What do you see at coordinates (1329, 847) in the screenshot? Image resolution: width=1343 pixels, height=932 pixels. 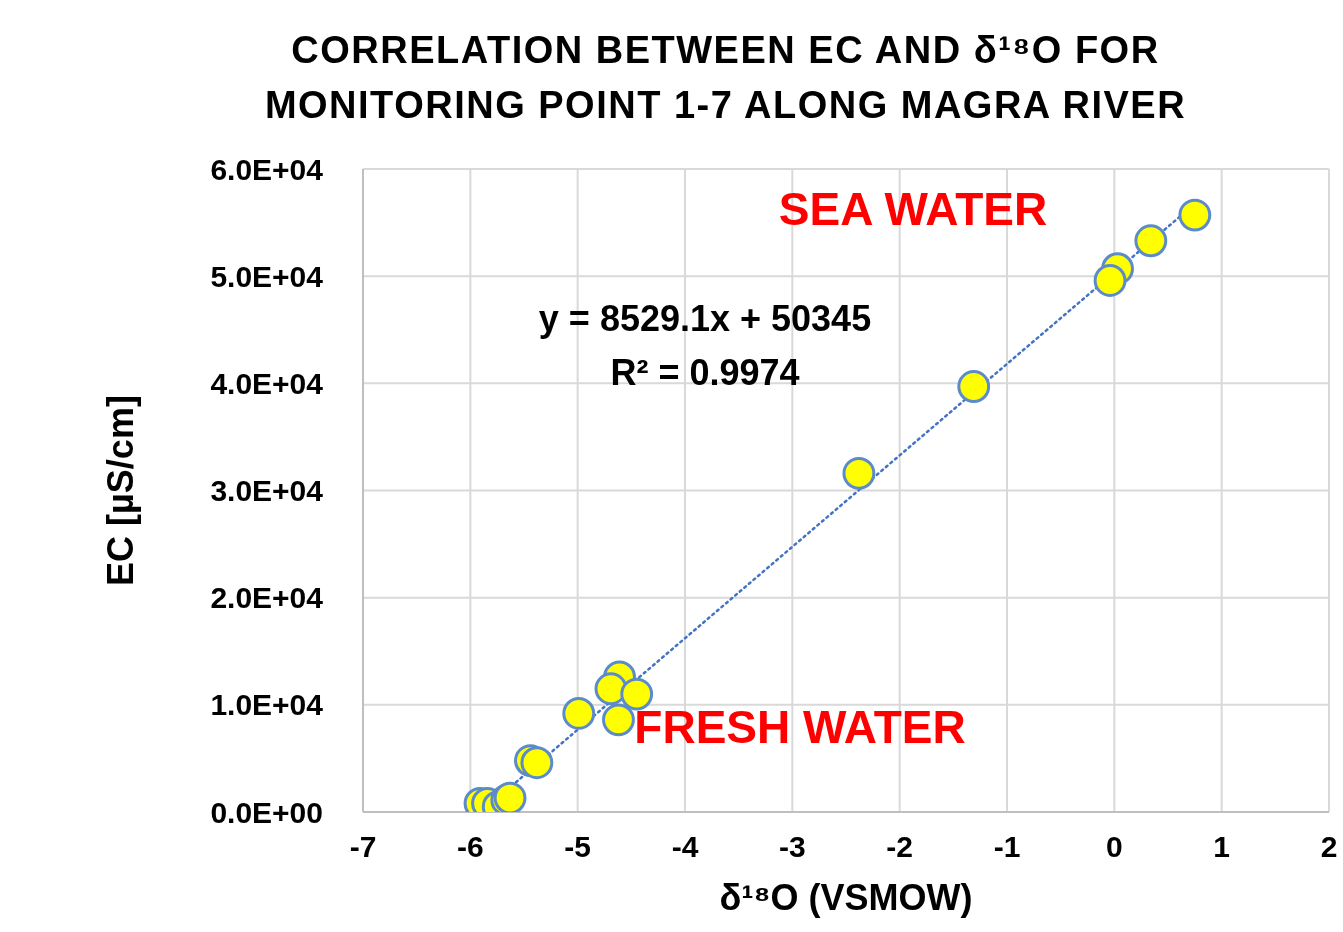 I see `x-tick-label: 2` at bounding box center [1329, 847].